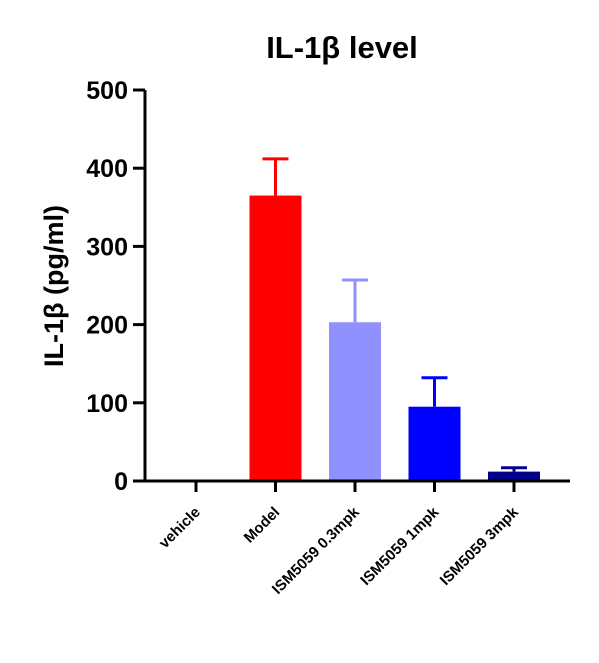 This screenshot has width=599, height=663. Describe the element at coordinates (115, 286) in the screenshot. I see `y-ticks-group: 0 100 200 300 400 500` at that location.